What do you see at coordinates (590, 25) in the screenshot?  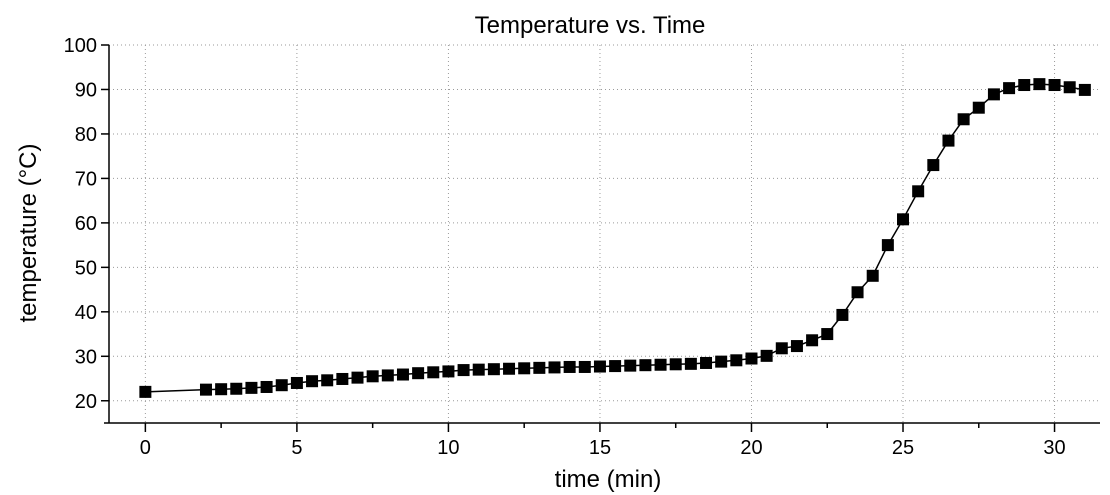 I see `chart-title: Temperature vs. Time` at bounding box center [590, 25].